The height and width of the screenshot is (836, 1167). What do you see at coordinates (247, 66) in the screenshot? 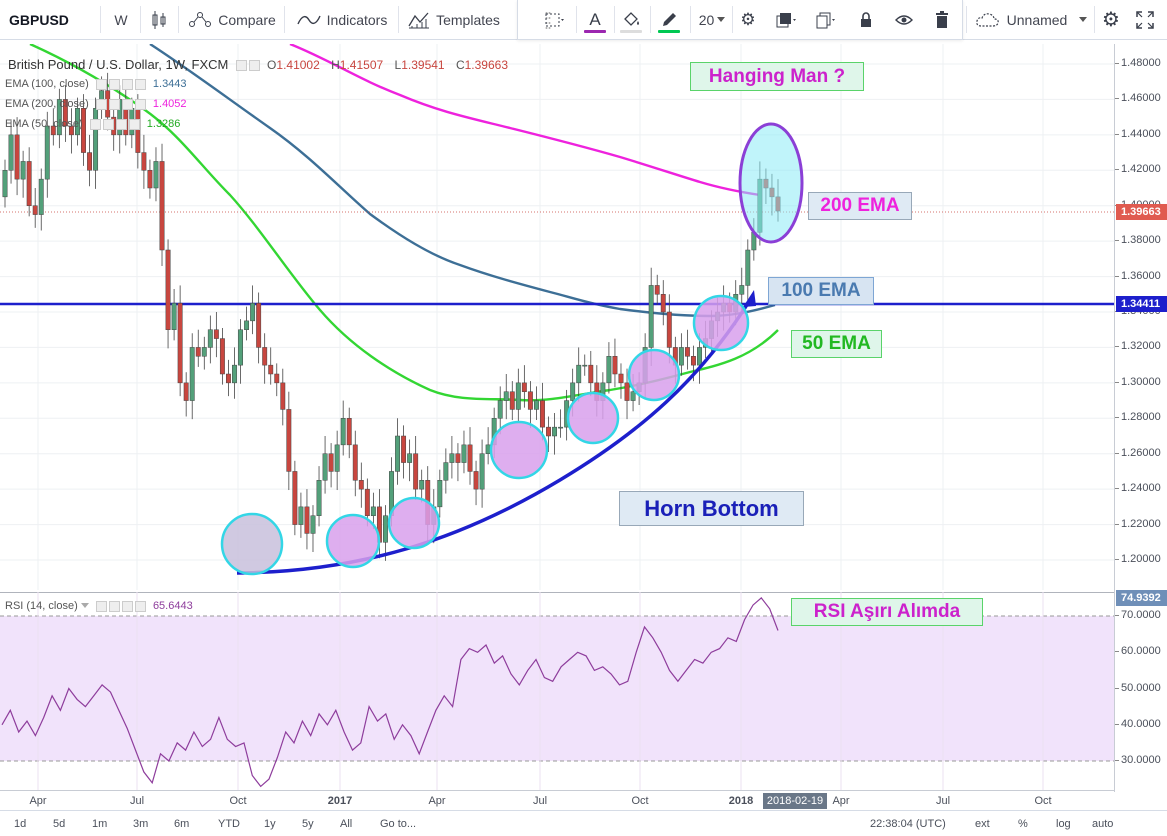
I see `legend-buttons` at bounding box center [247, 66].